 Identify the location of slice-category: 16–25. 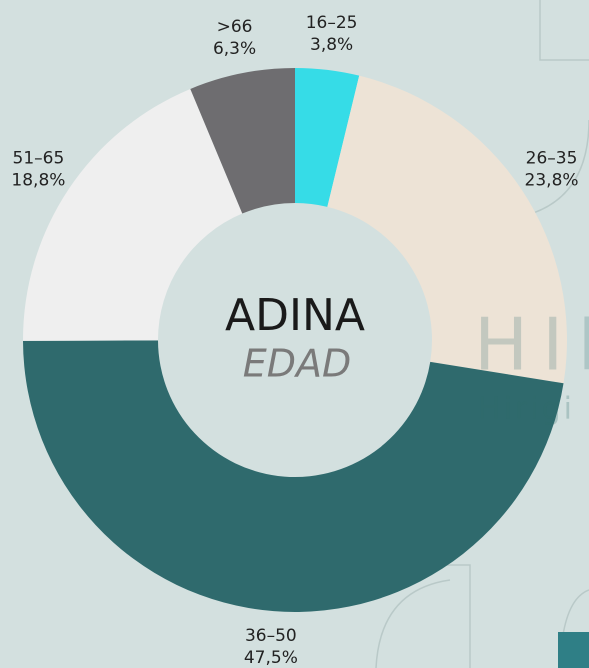
(332, 23).